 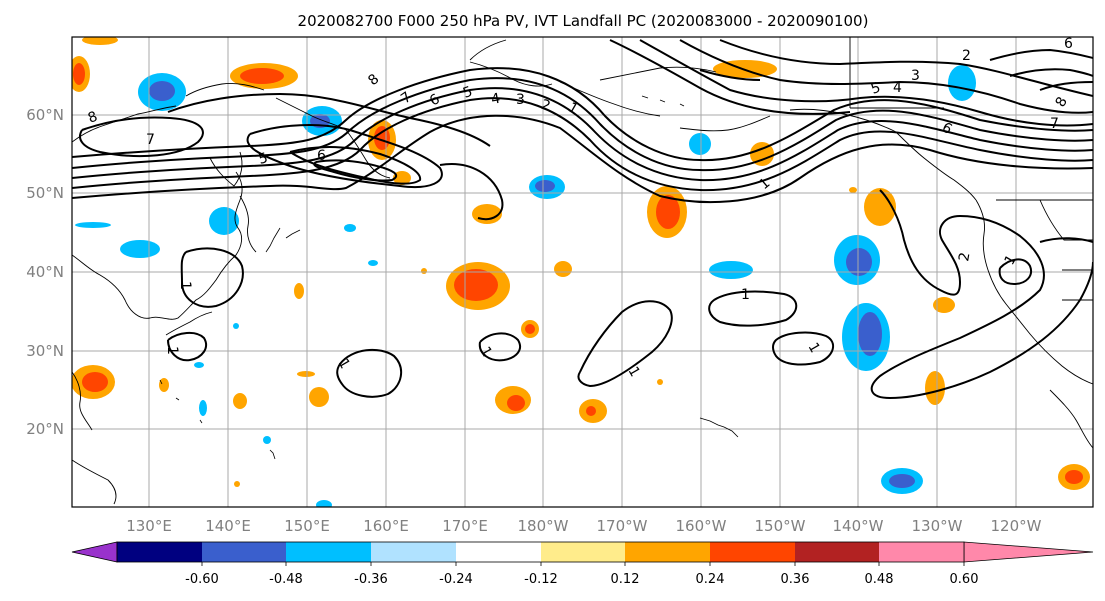 What do you see at coordinates (456, 579) in the screenshot?
I see `colorbar-tick-label: -0.24` at bounding box center [456, 579].